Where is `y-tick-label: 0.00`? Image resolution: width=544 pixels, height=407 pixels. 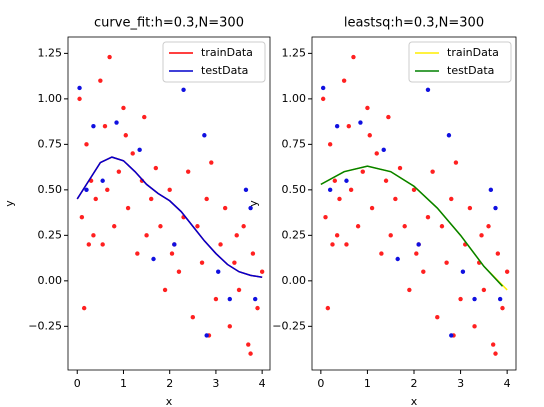 y-tick-label: 0.00 is located at coordinates (50, 280).